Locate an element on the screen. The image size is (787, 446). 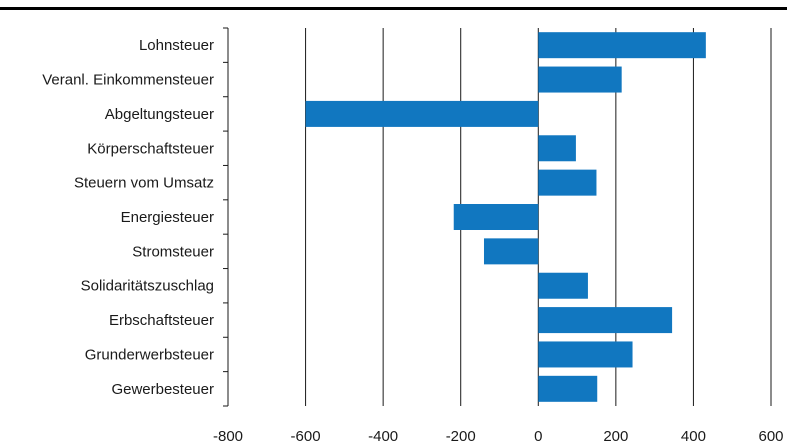
x-tick-label: -400 is located at coordinates (383, 436).